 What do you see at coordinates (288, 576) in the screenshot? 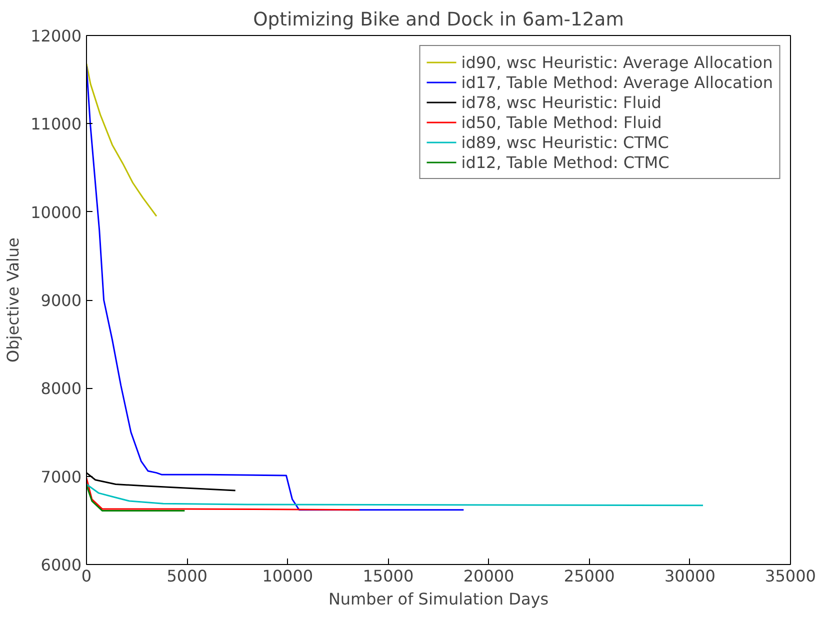
I see `x-tick-label: 10000` at bounding box center [288, 576].